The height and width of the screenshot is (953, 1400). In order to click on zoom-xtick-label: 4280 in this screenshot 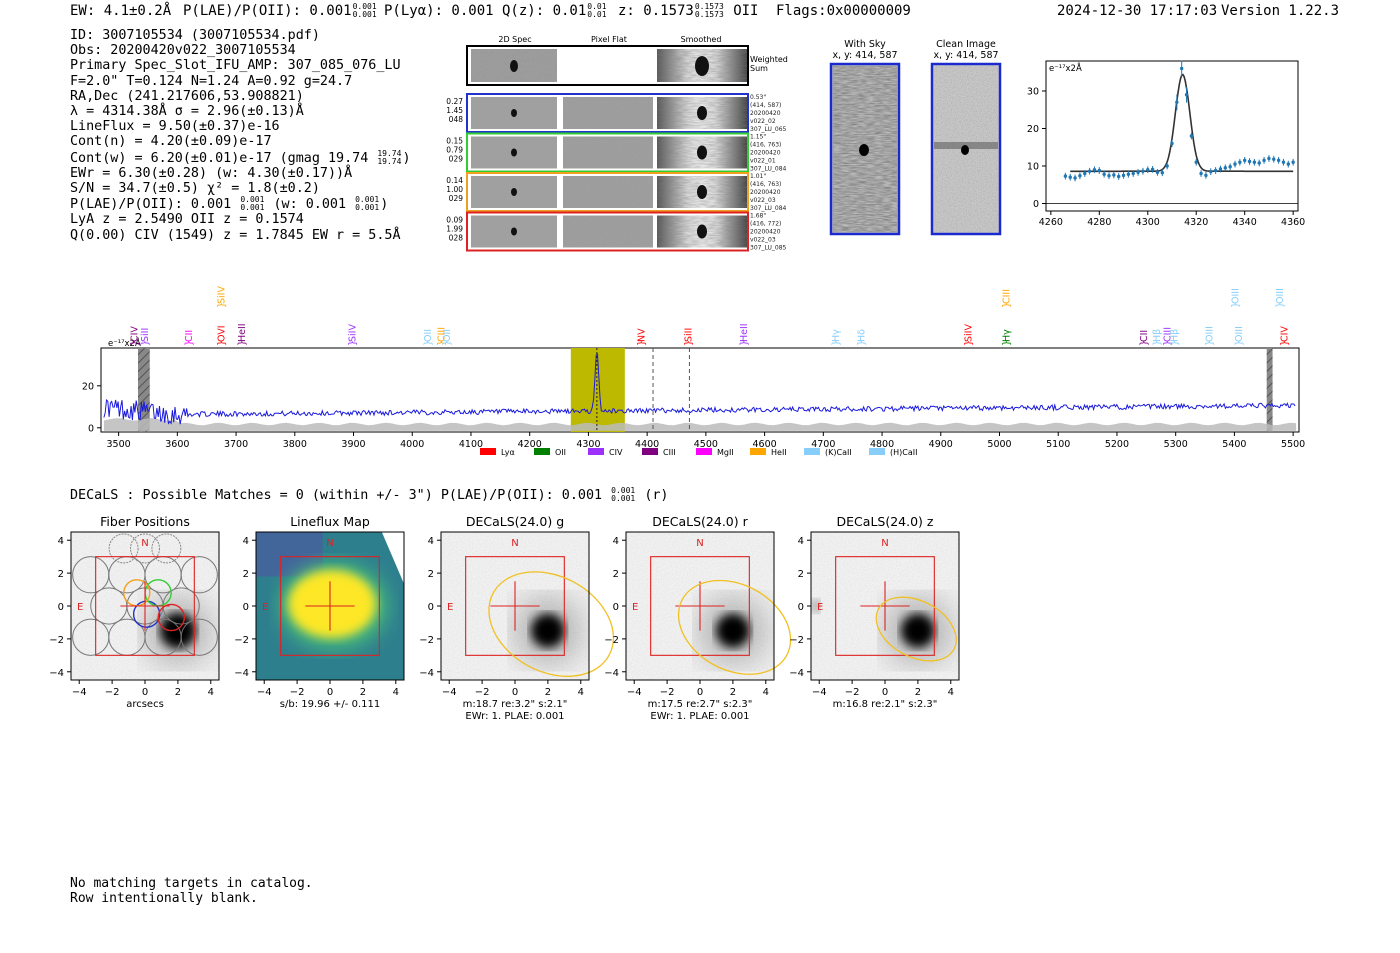, I will do `click(1099, 222)`.